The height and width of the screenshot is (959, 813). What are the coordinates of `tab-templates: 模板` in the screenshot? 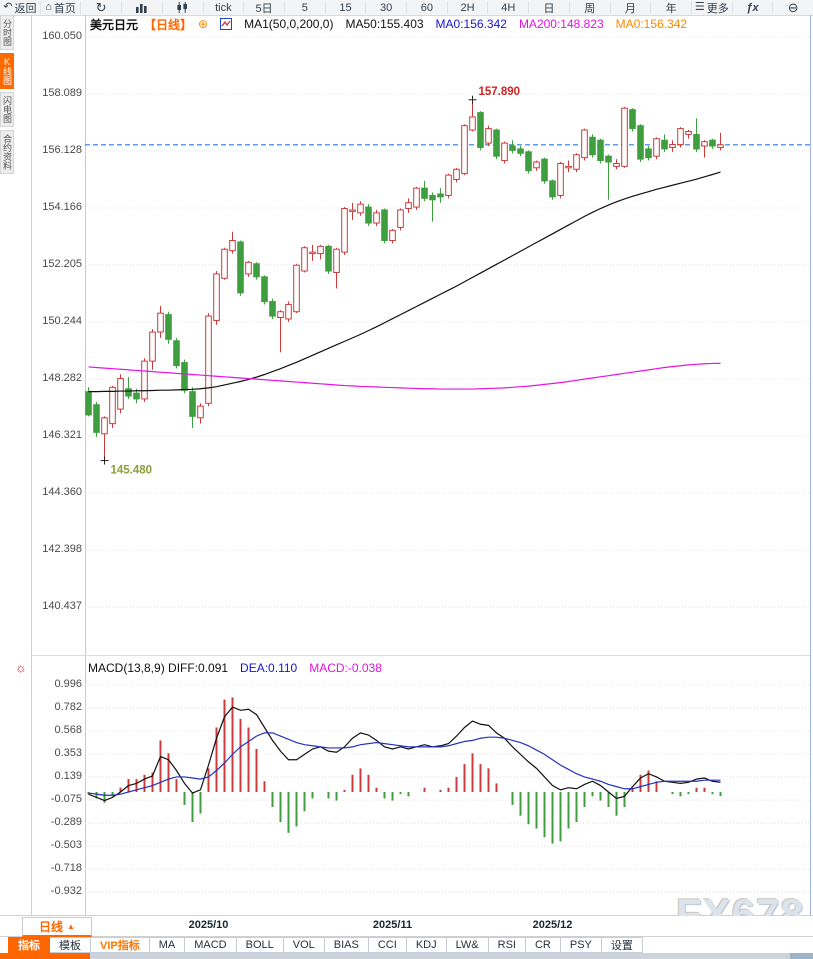 It's located at (70, 945).